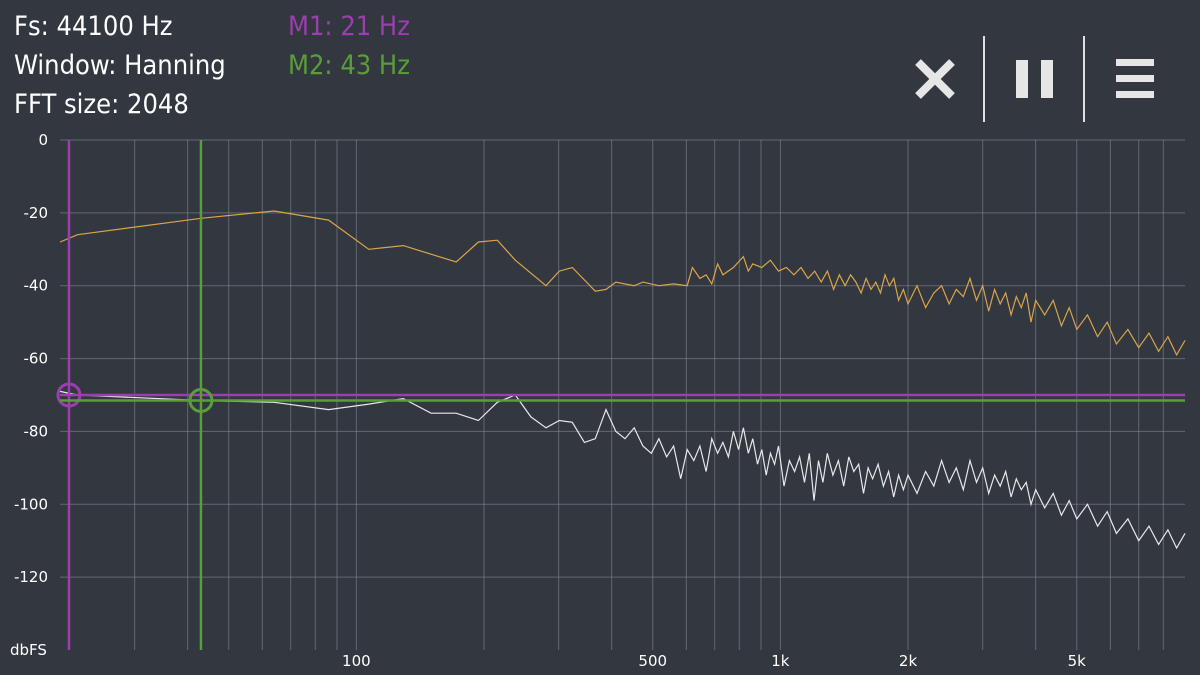 The height and width of the screenshot is (675, 1200). Describe the element at coordinates (356, 661) in the screenshot. I see `x-tick-label: 100` at that location.